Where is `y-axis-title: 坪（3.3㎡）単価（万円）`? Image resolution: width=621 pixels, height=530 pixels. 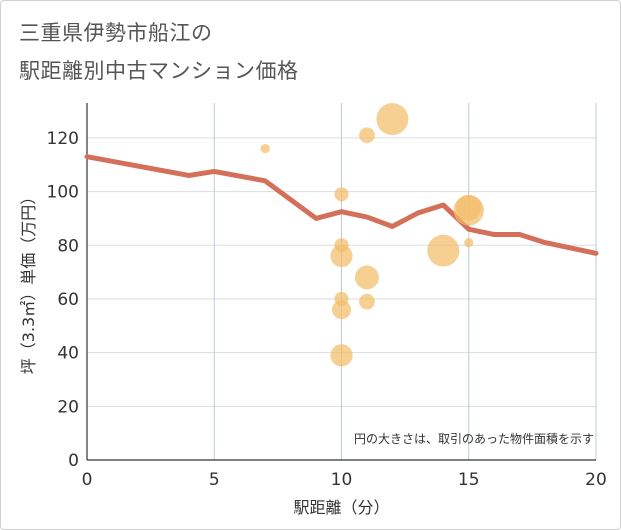
y-axis-title: 坪（3.3㎡）単価（万円） is located at coordinates (28, 281).